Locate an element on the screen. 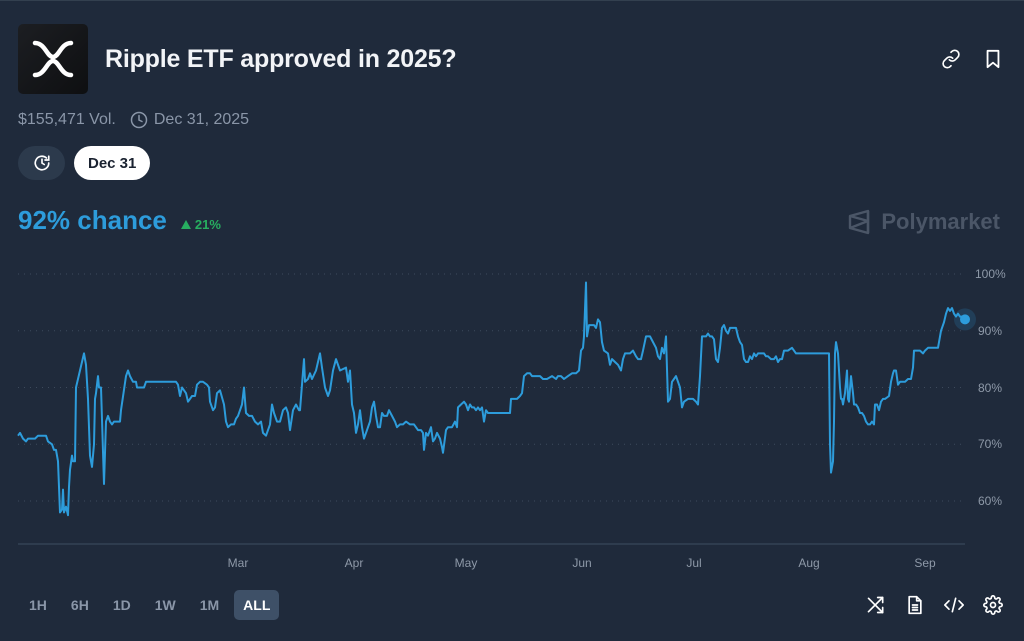 Image resolution: width=1024 pixels, height=641 pixels. x-tick-label: Aug is located at coordinates (809, 563).